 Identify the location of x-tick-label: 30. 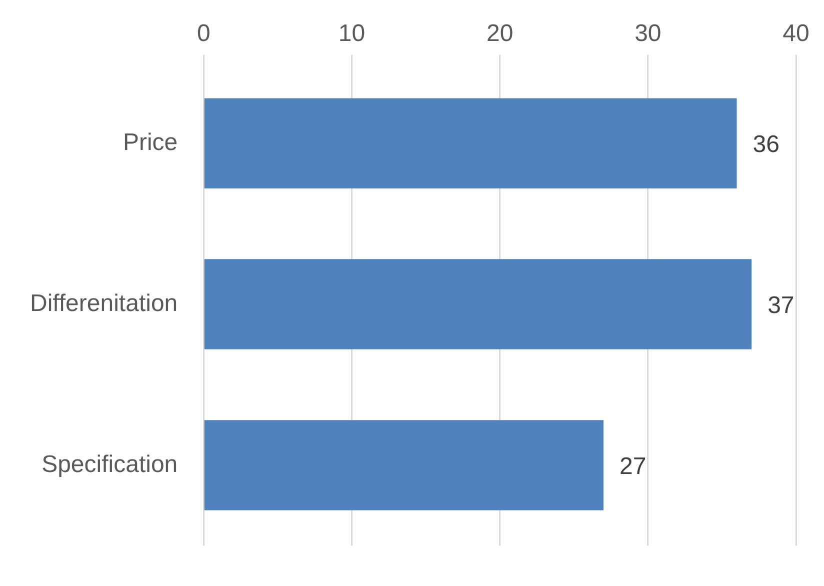
(648, 34).